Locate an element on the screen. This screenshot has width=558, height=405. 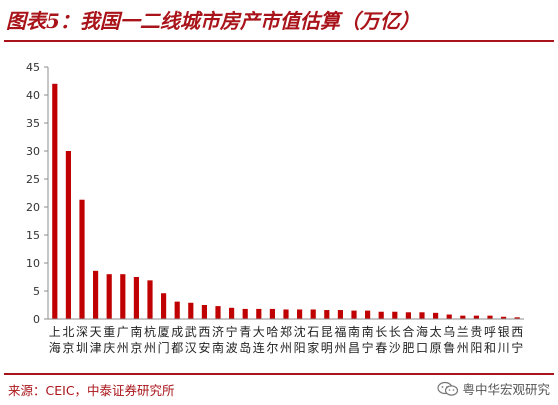
y-tick-label: 30 is located at coordinates (33, 151).